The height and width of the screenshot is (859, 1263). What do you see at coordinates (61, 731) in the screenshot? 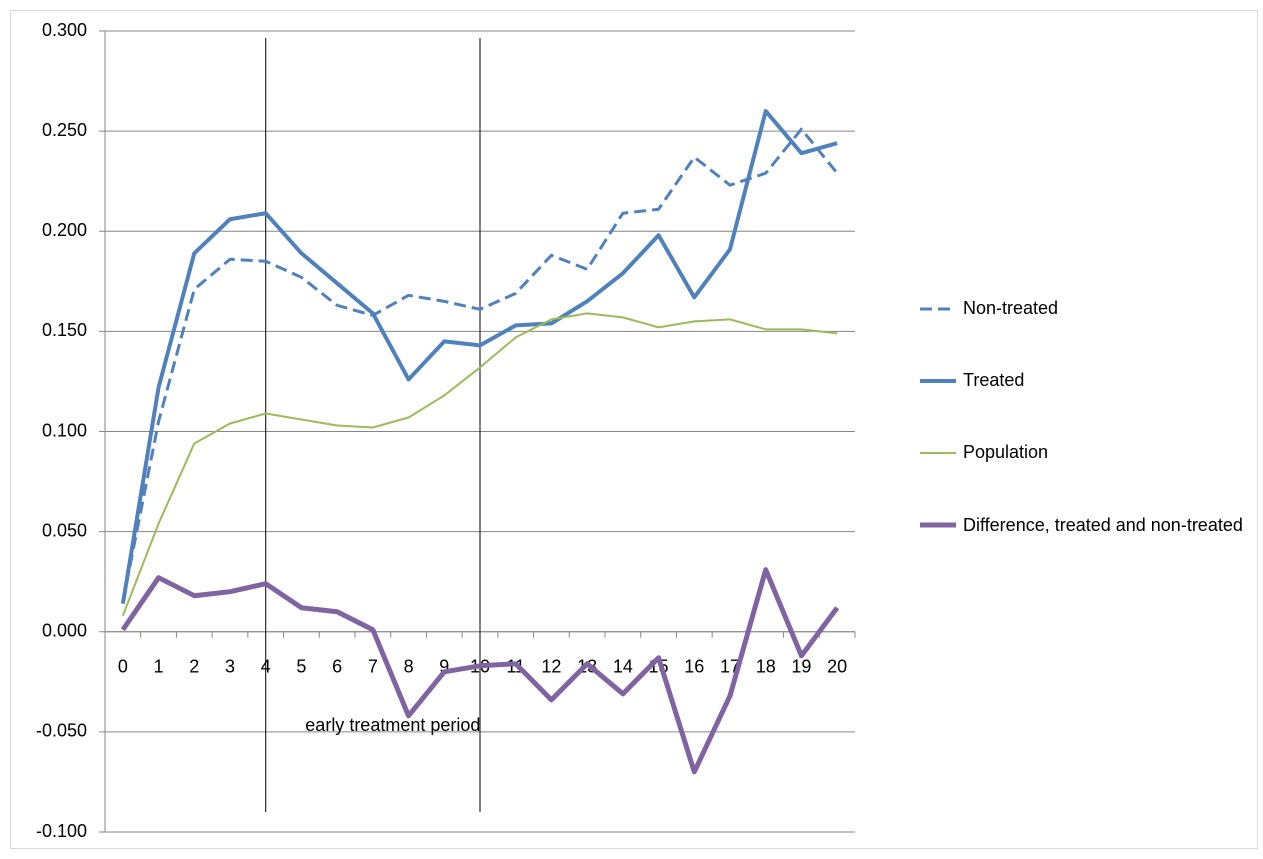
I see `y-tick-label: -0.050` at bounding box center [61, 731].